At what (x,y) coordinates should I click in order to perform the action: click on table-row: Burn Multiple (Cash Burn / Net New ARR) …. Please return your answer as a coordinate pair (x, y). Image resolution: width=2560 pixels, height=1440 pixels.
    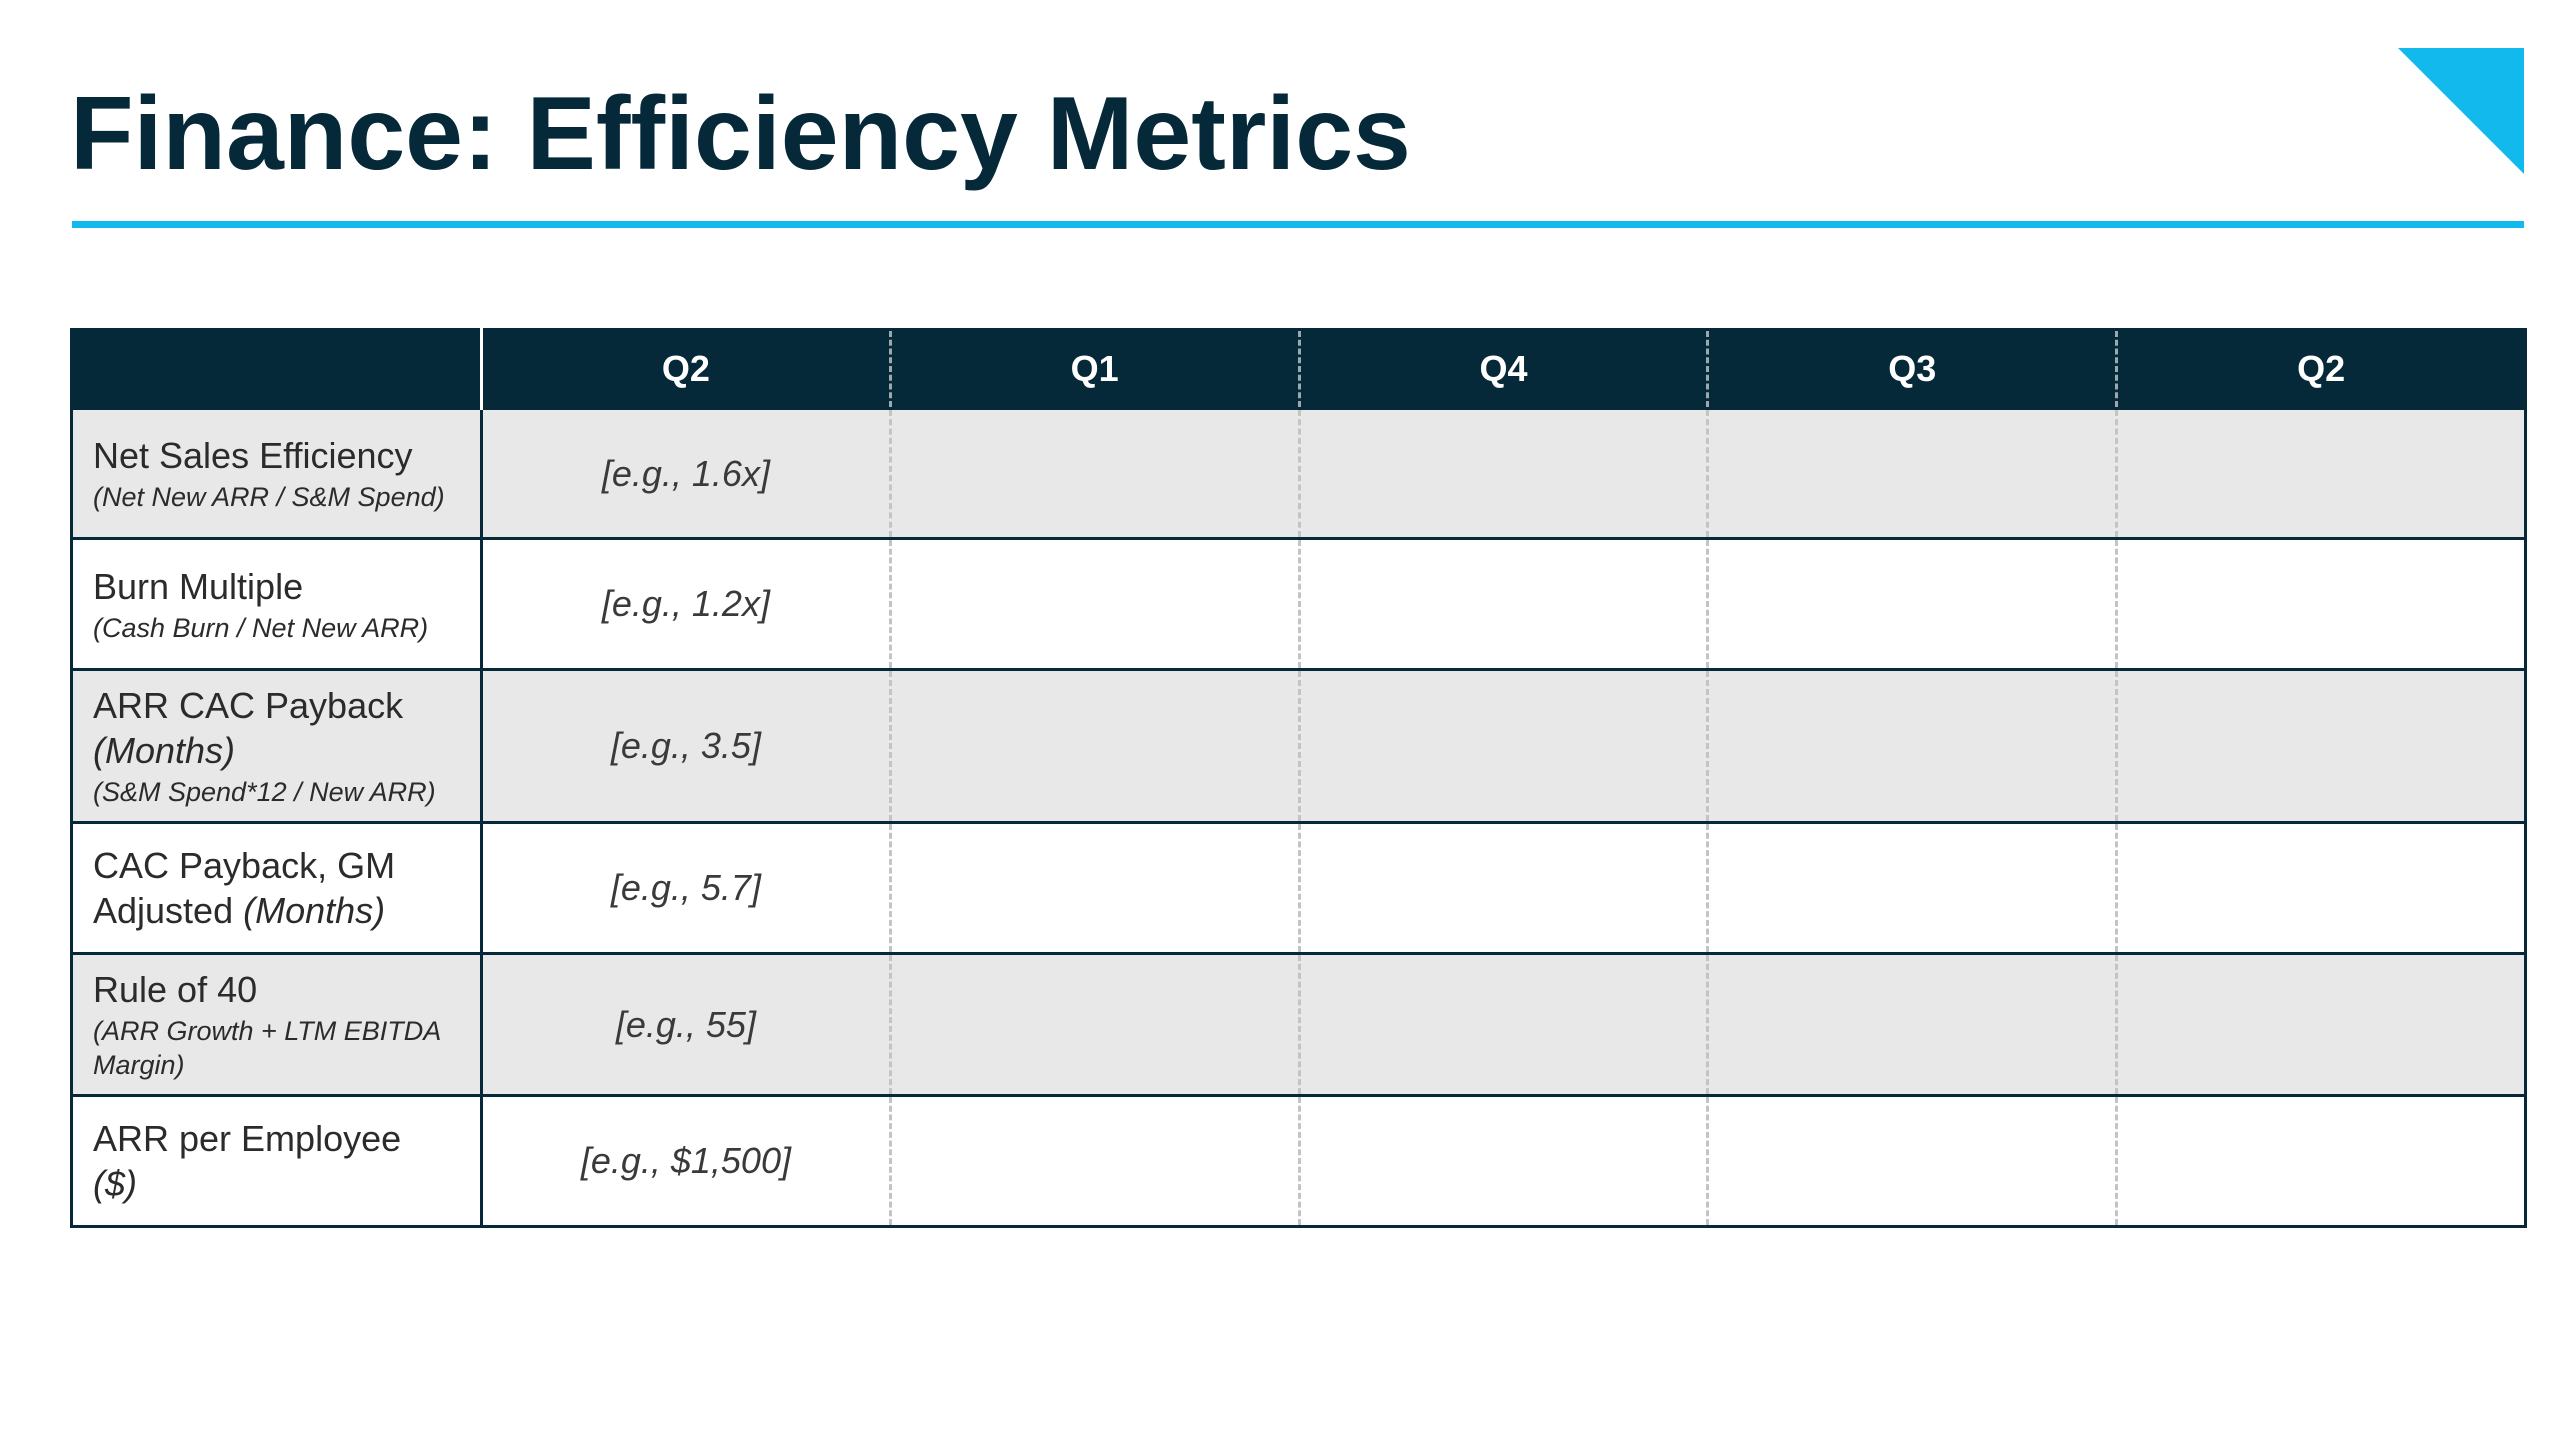
    Looking at the image, I should click on (1298, 604).